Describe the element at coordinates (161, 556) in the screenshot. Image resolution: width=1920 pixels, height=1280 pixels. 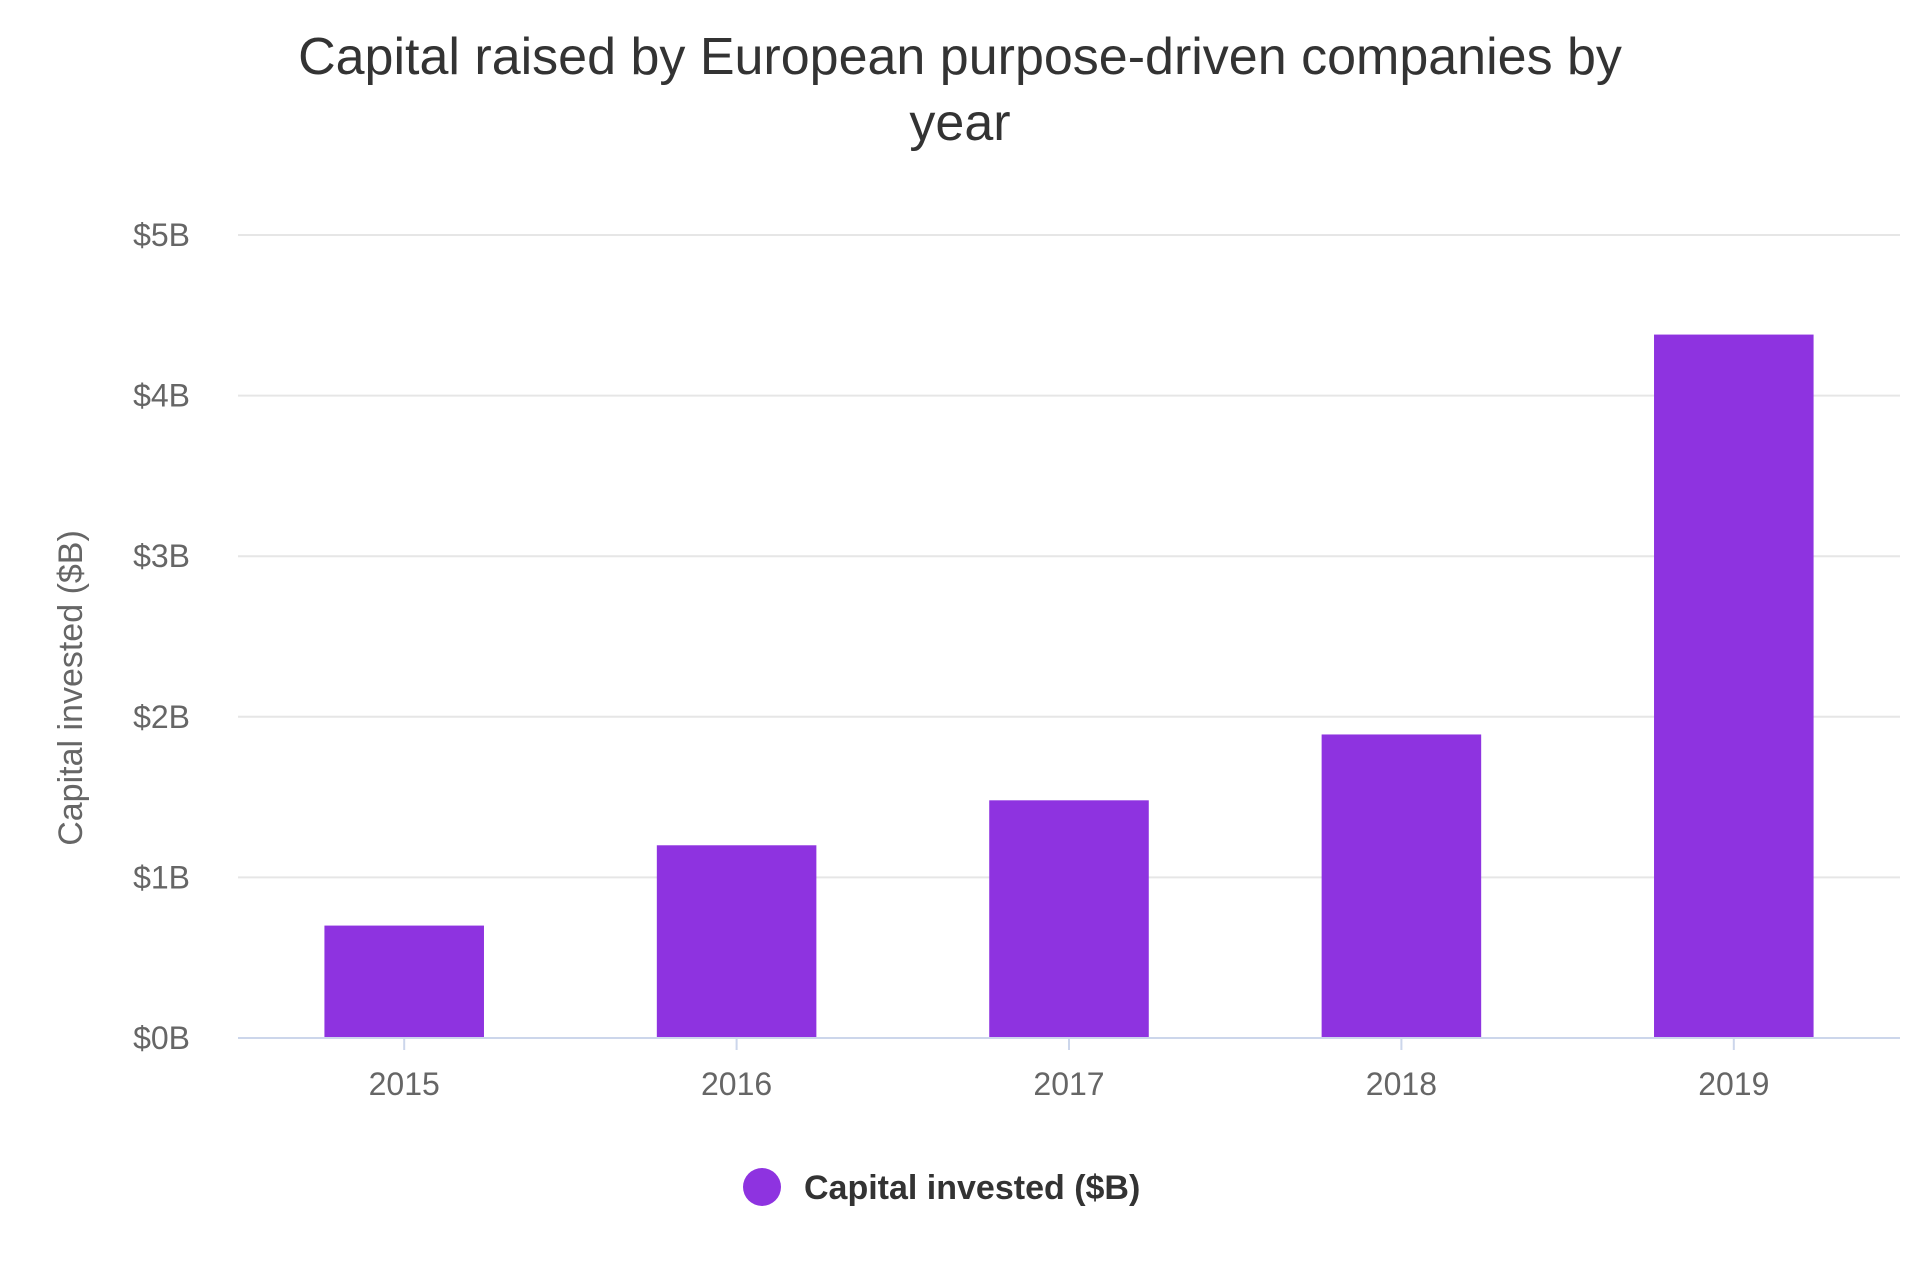
I see `y-tick-label: $3B` at that location.